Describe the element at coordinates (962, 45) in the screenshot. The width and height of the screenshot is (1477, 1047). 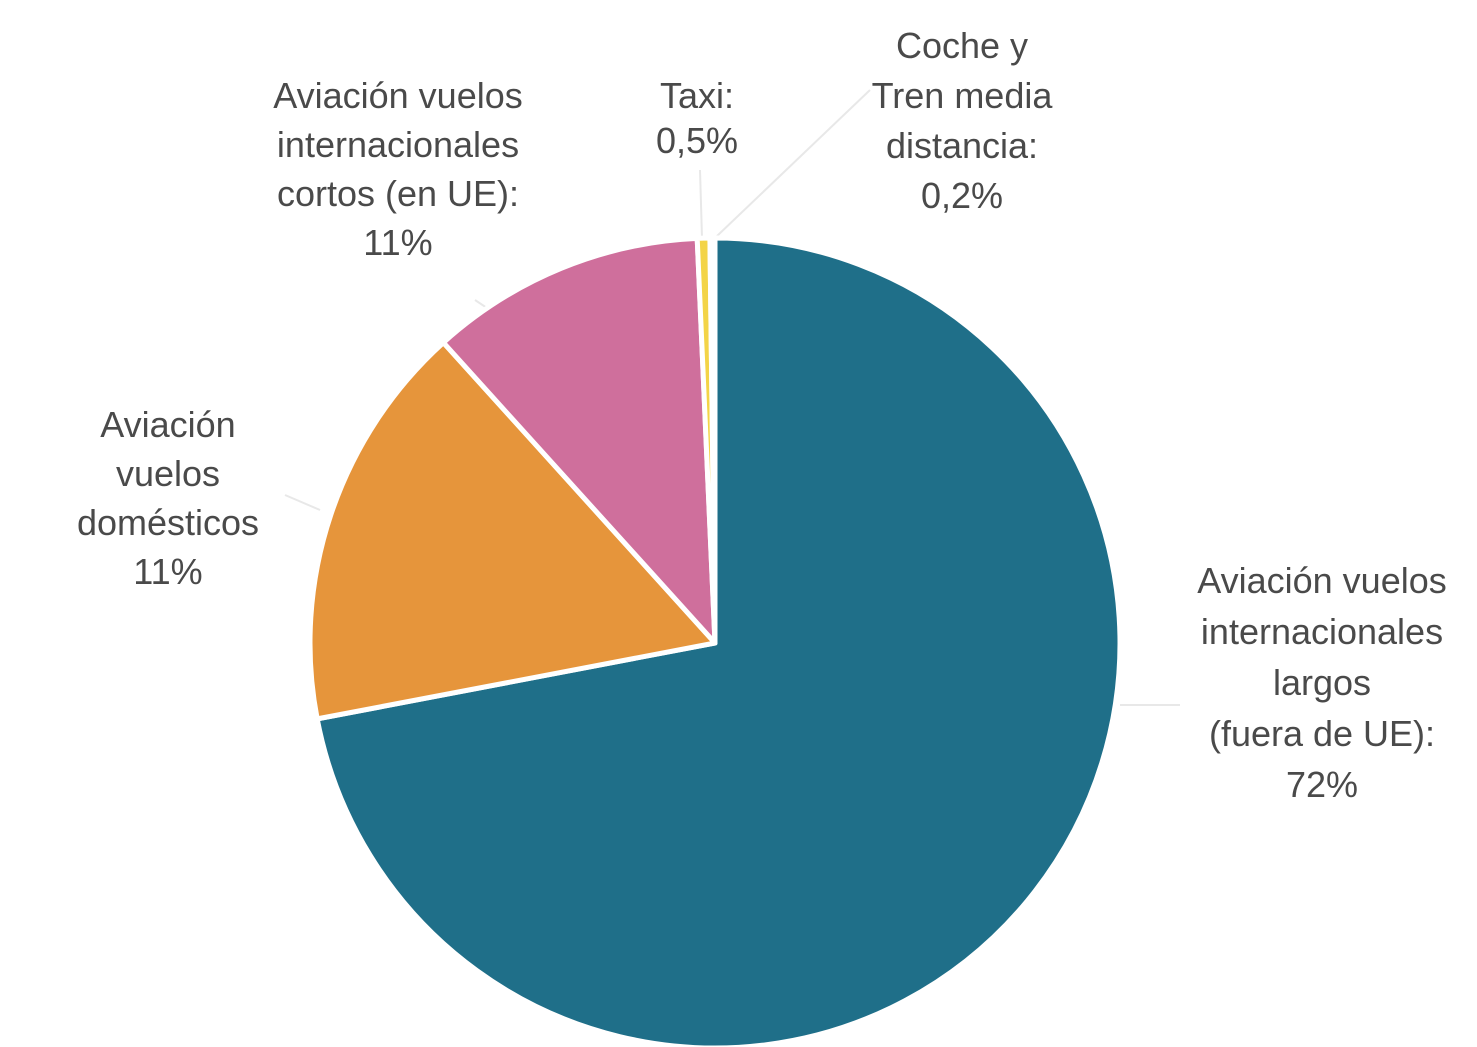
I see `slice-label-4-line-0: Coche y` at that location.